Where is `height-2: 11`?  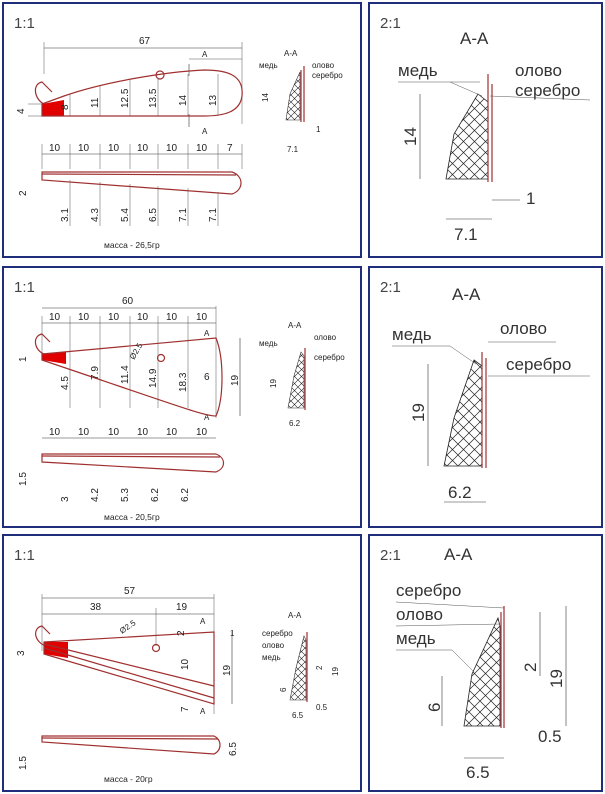 height-2: 11 is located at coordinates (95, 102).